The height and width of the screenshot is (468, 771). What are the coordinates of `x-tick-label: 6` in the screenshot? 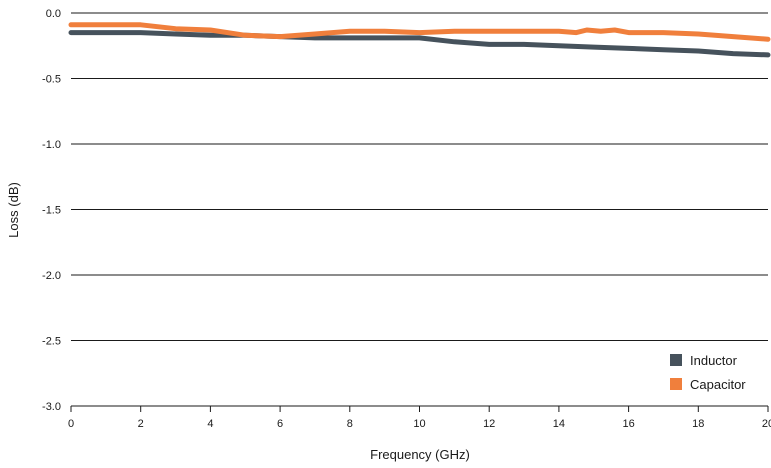 It's located at (280, 424).